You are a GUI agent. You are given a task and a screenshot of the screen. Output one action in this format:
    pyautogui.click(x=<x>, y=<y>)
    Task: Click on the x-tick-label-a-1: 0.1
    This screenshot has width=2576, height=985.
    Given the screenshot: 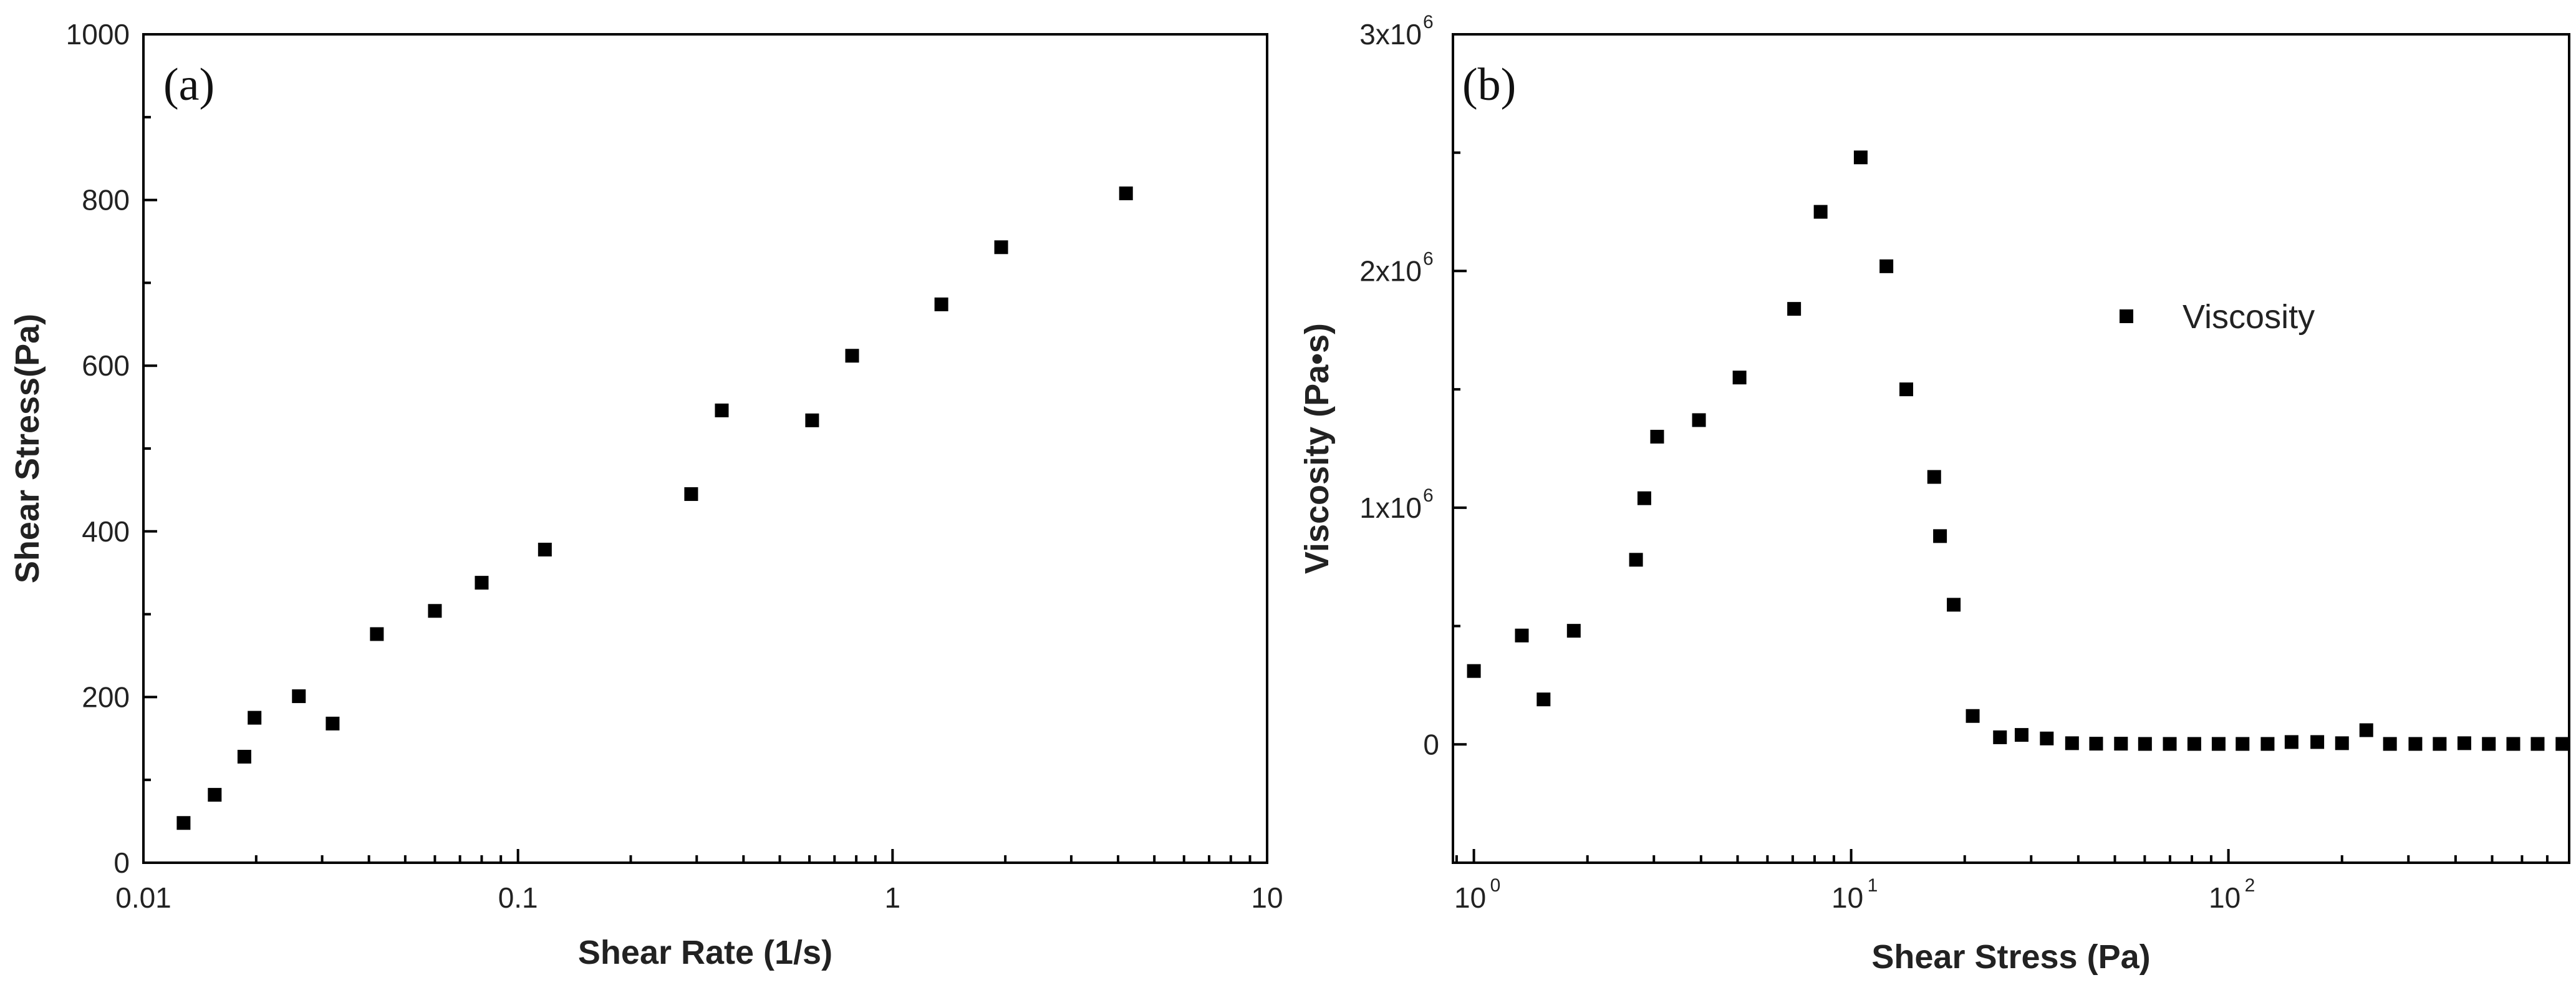 What is the action you would take?
    pyautogui.click(x=518, y=897)
    